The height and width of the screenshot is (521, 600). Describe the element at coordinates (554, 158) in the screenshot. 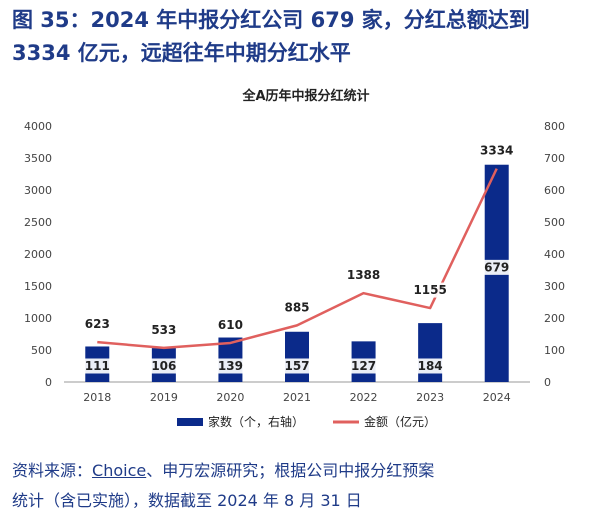

I see `y-right-tick-label: 700` at that location.